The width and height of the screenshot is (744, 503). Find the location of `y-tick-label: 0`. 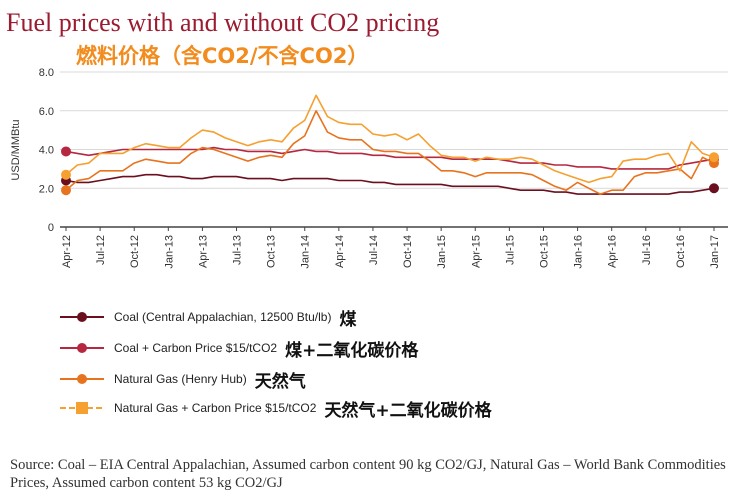

y-tick-label: 0 is located at coordinates (51, 228).